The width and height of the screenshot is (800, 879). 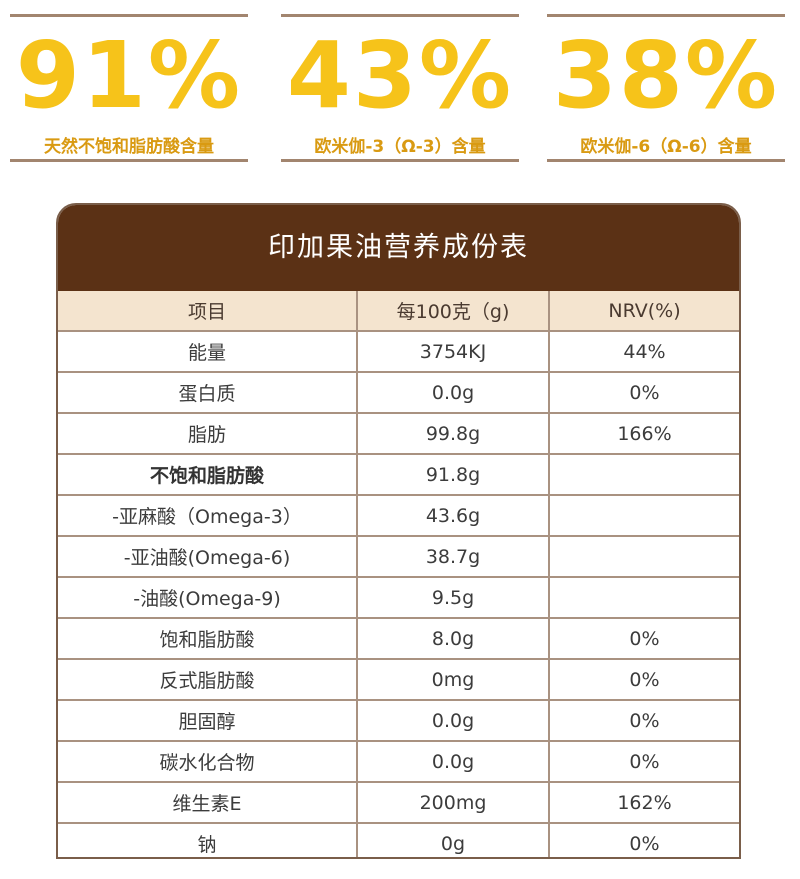 What do you see at coordinates (129, 147) in the screenshot?
I see `stat-caption: 天然不饱和脂肪酸含量` at bounding box center [129, 147].